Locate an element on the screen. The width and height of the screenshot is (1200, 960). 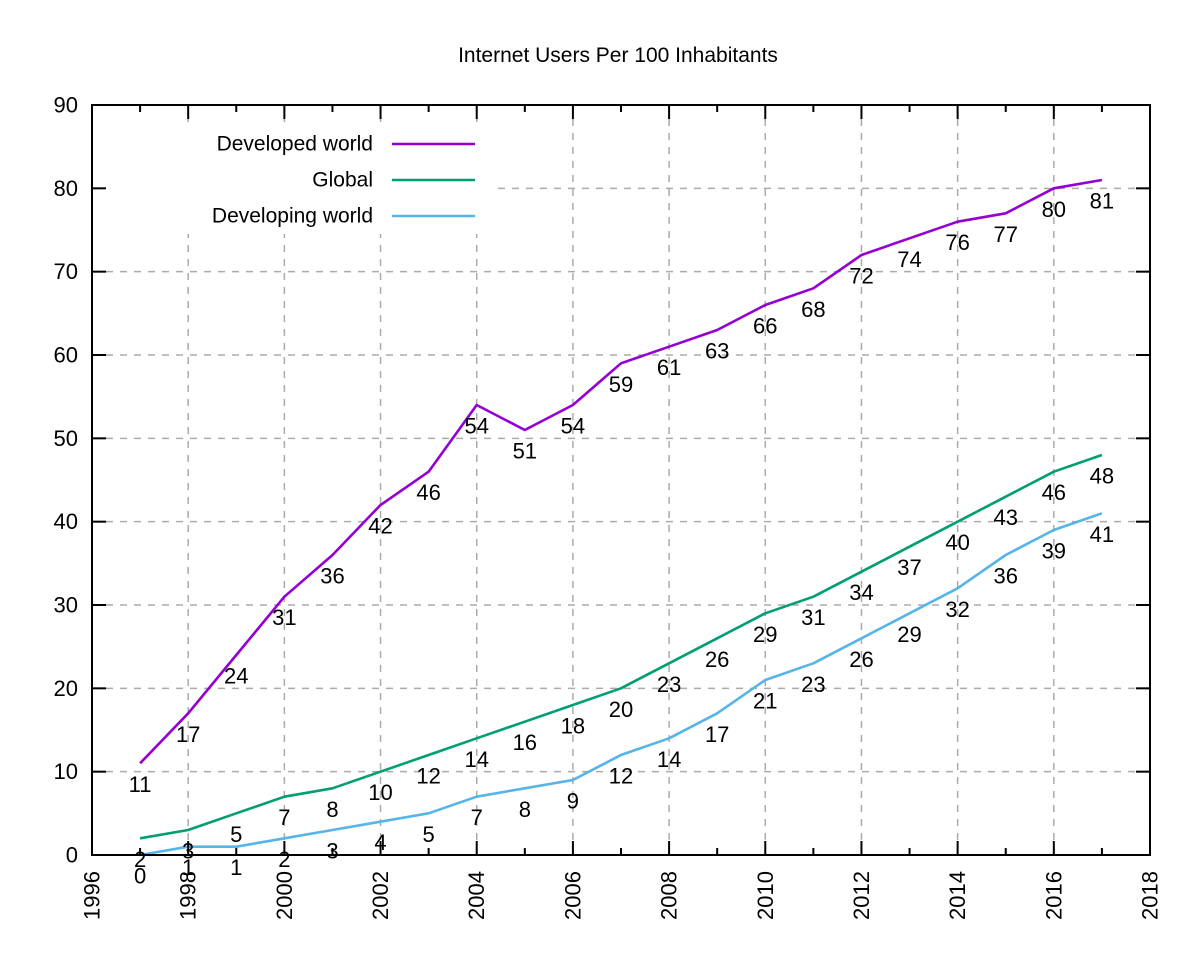
data-label: 74 is located at coordinates (909, 259).